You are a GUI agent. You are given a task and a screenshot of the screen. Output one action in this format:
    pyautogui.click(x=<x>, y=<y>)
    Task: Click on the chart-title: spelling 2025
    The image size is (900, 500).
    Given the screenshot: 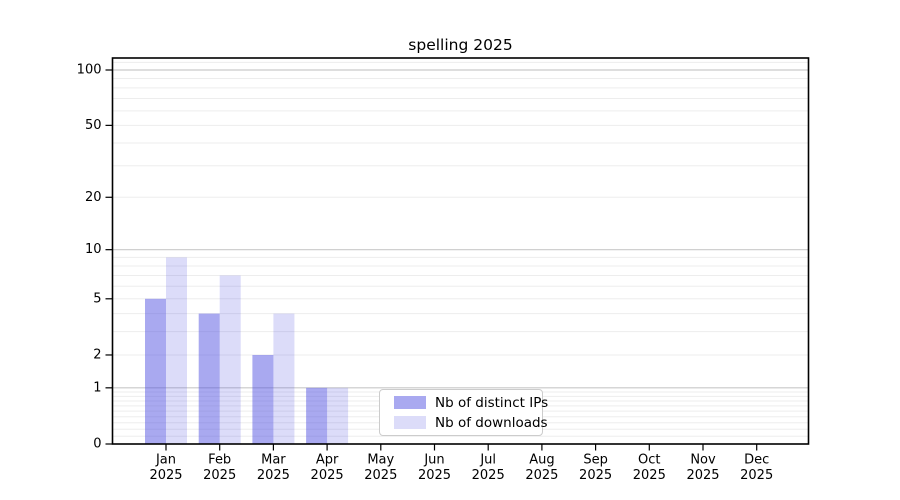 What is the action you would take?
    pyautogui.click(x=460, y=45)
    